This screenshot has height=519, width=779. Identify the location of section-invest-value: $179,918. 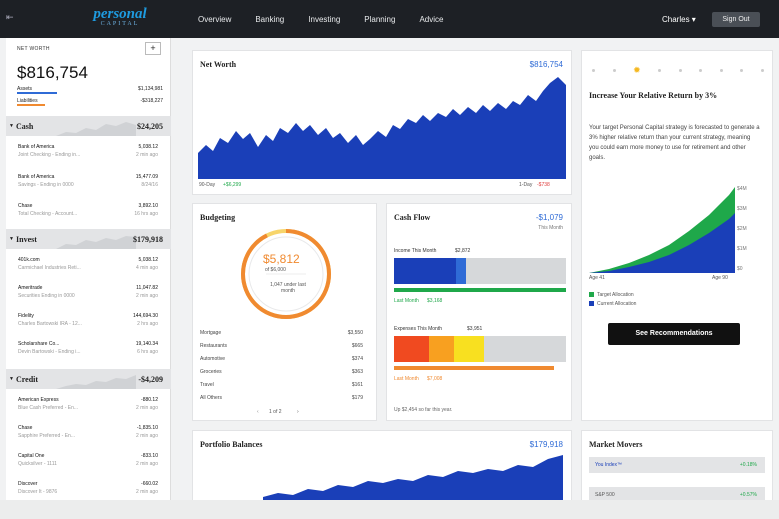
(148, 239).